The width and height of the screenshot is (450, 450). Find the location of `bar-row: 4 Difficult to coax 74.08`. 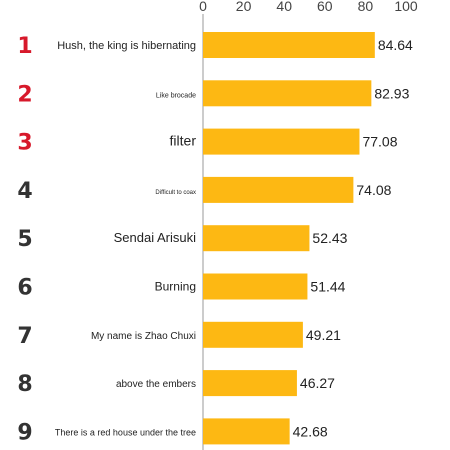

bar-row: 4 Difficult to coax 74.08 is located at coordinates (204, 190).